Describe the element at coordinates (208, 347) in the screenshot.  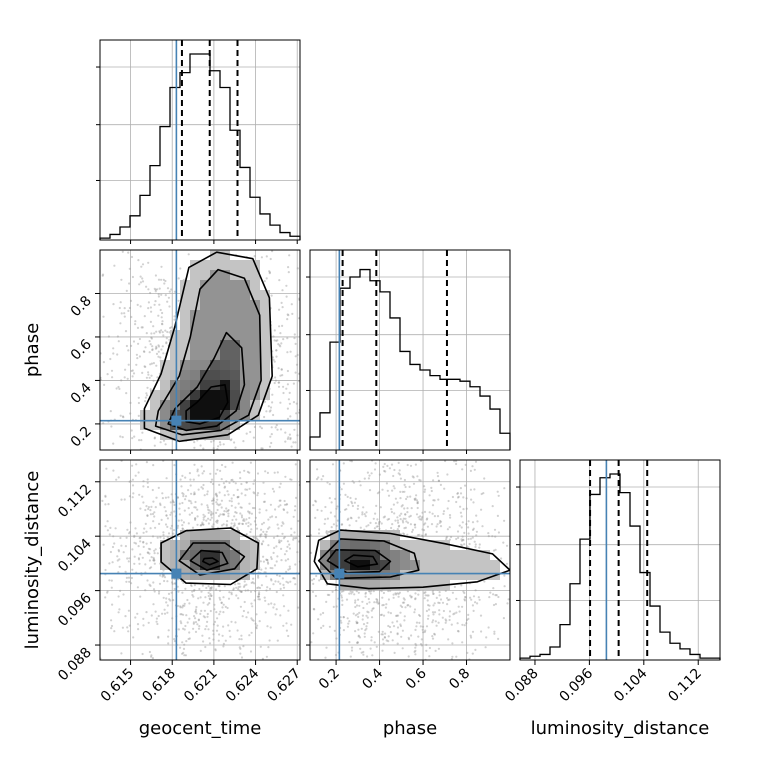
I see `contour-group` at that location.